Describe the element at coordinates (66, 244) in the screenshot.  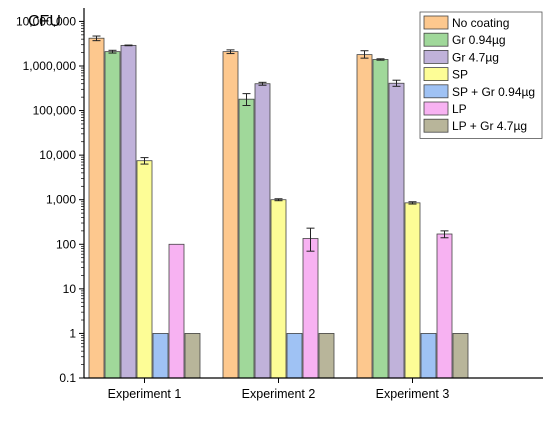
I see `y-tick-label: 100` at that location.